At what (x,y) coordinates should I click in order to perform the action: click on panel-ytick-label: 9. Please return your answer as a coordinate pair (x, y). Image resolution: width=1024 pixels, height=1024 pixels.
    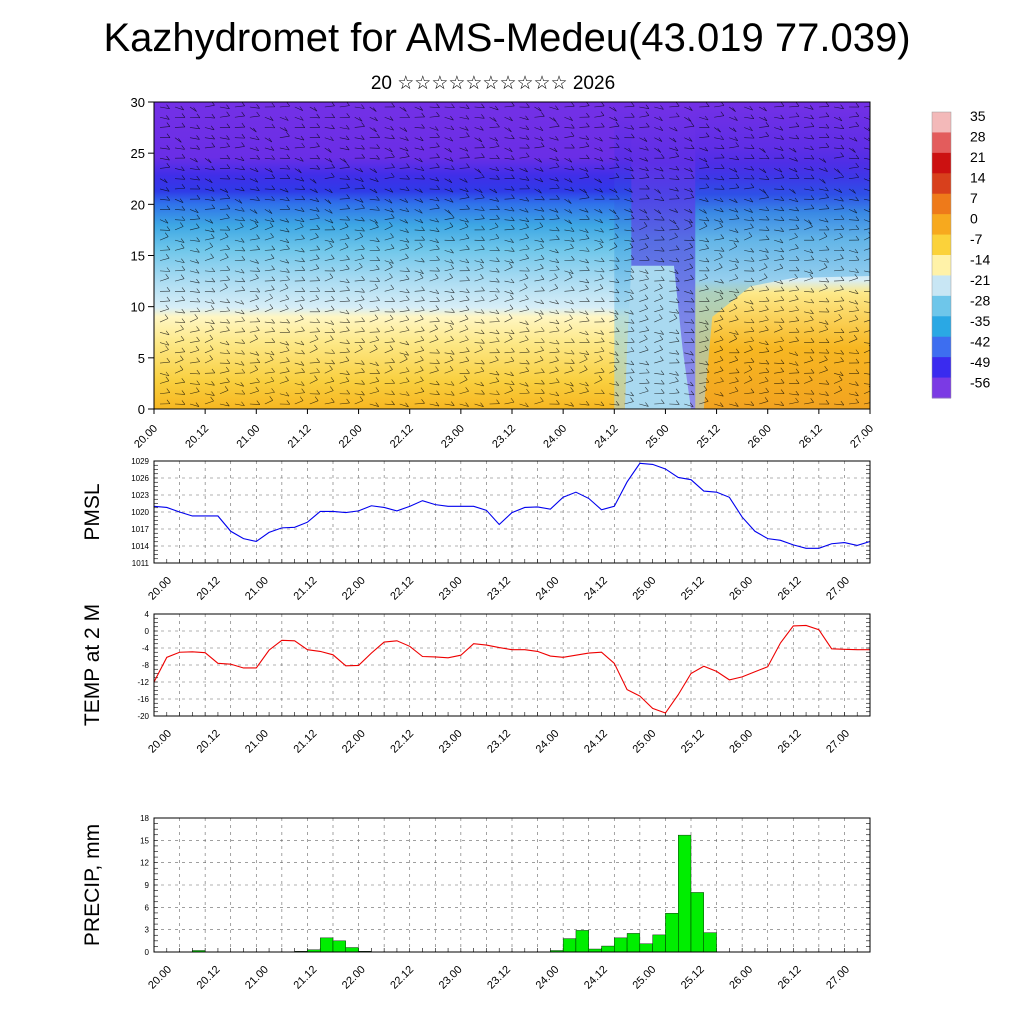
    Looking at the image, I should click on (147, 885).